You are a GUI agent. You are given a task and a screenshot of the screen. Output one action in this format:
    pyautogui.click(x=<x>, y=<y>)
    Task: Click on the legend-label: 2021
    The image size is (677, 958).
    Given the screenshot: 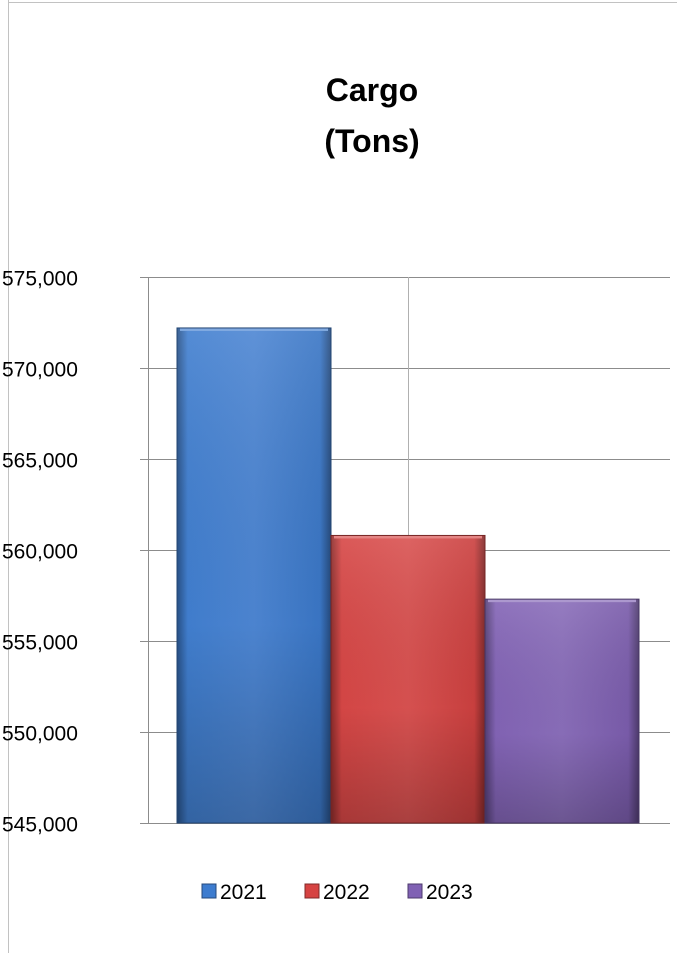 What is the action you would take?
    pyautogui.click(x=243, y=892)
    